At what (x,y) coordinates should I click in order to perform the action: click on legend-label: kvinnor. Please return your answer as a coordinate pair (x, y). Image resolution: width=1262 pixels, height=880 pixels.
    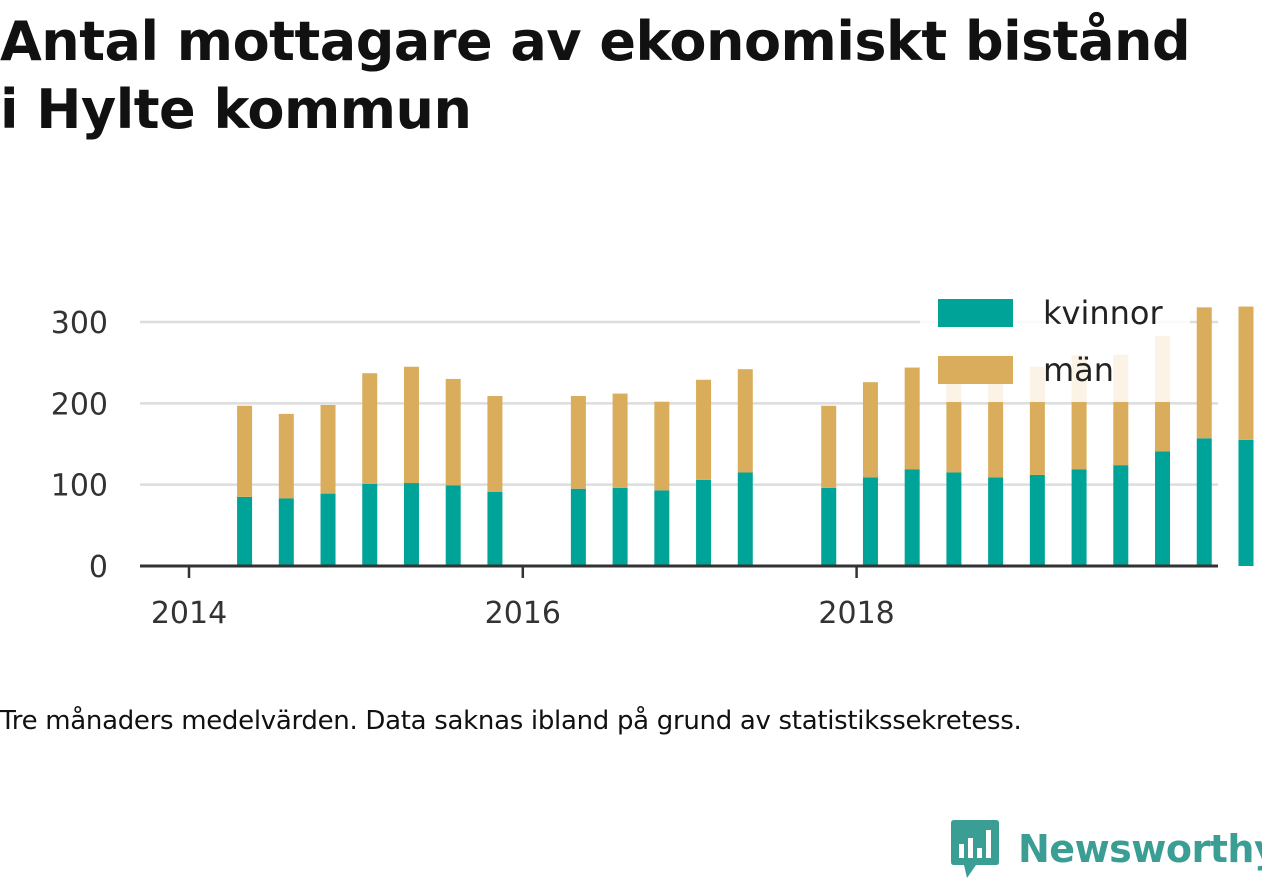
    Looking at the image, I should click on (1103, 313).